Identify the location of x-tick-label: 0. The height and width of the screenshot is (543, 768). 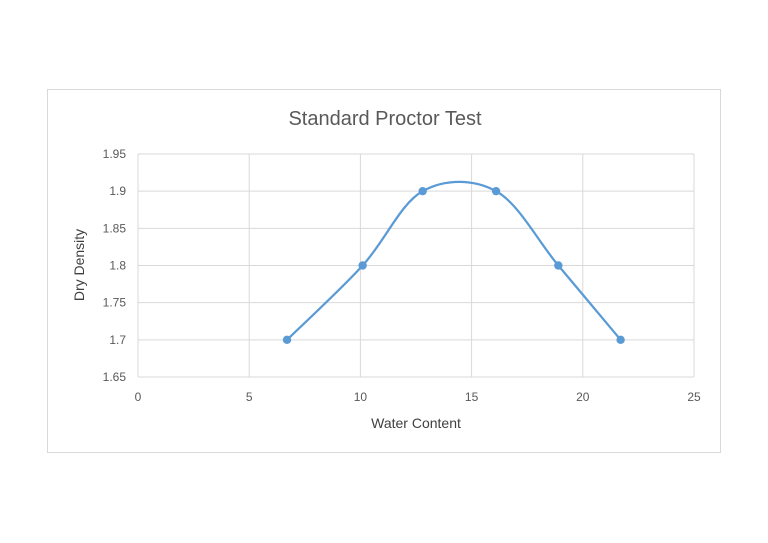
(138, 397).